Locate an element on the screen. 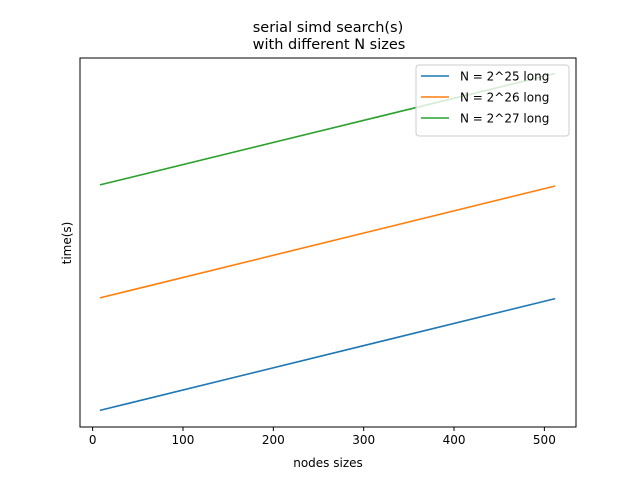 The image size is (640, 484). x-tick-label: 100 is located at coordinates (183, 440).